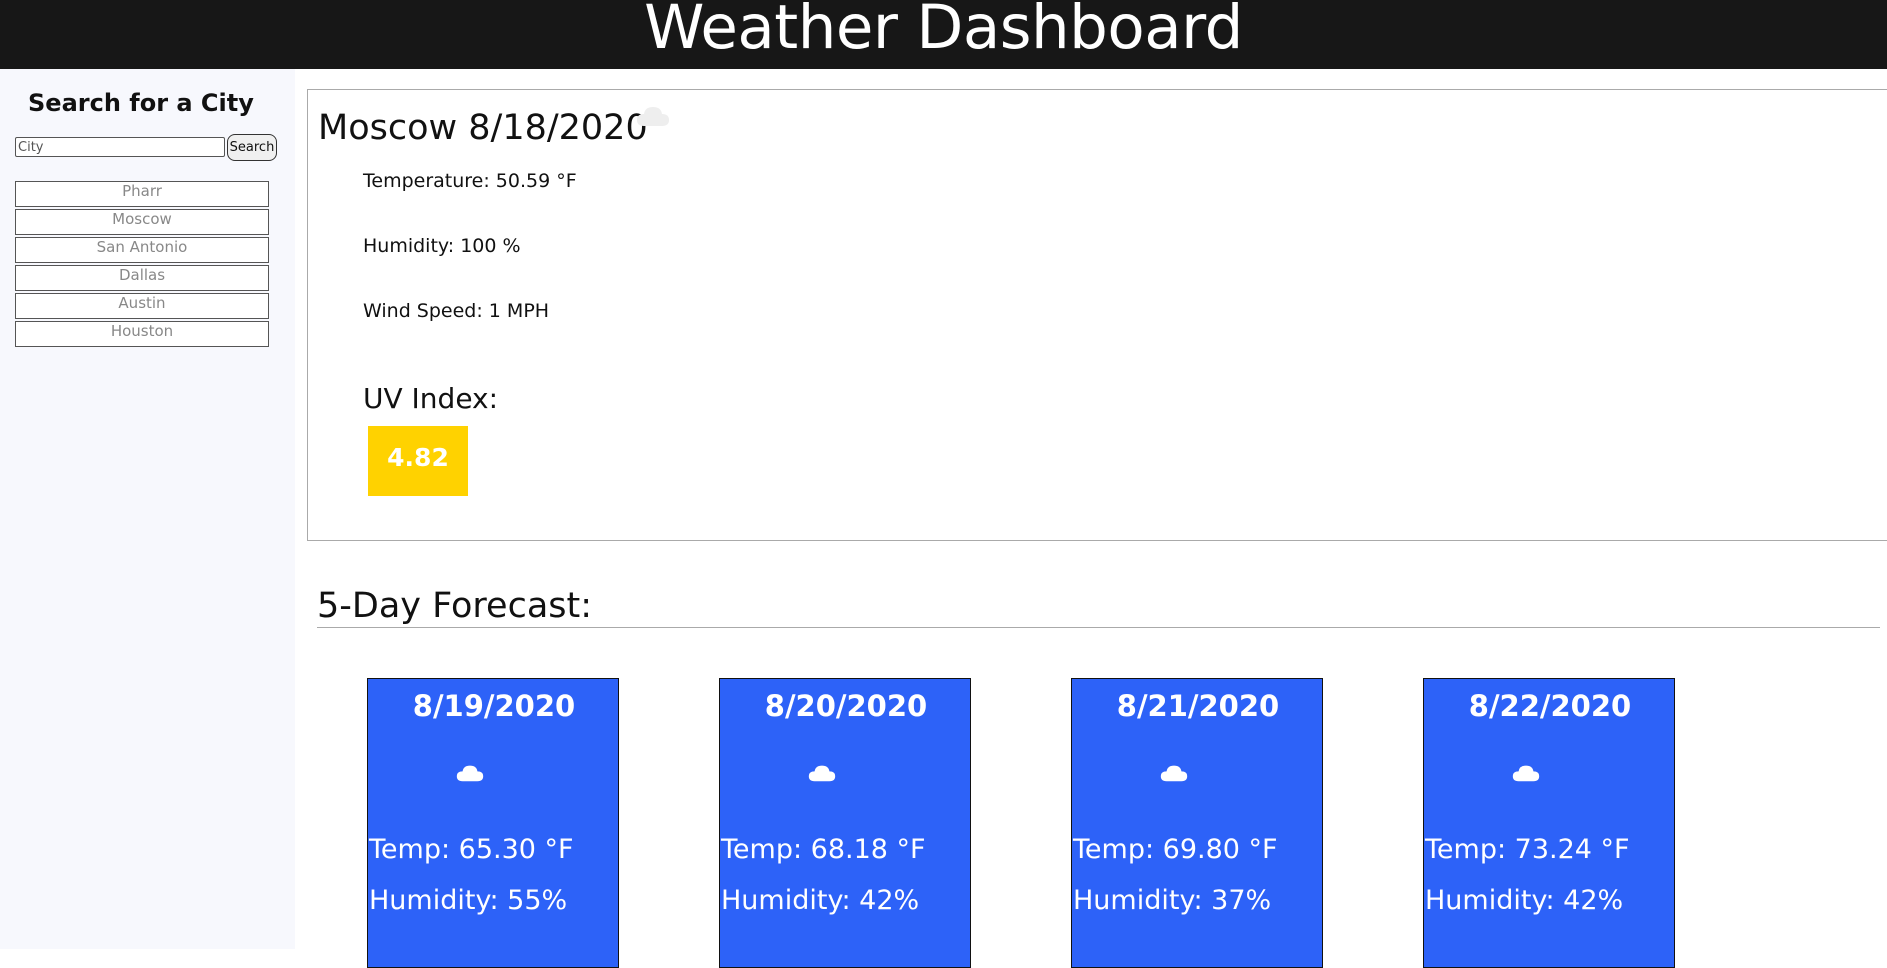 The image size is (1887, 968). Describe the element at coordinates (456, 311) in the screenshot. I see `current-wind-speed: Wind Speed: 1 MPH` at that location.